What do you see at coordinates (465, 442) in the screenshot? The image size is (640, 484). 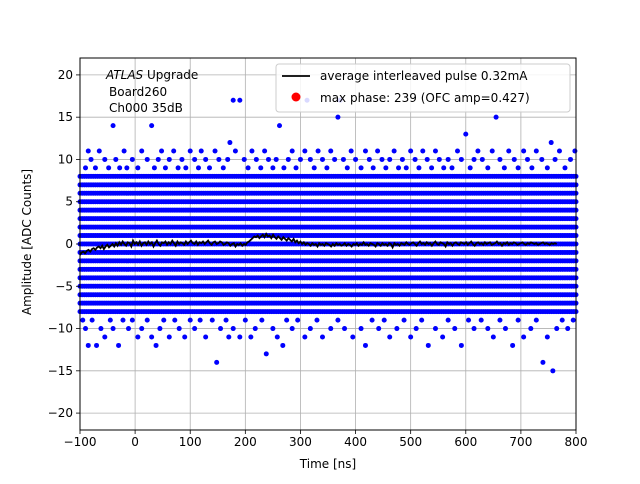 I see `x-tick-label: 600` at bounding box center [465, 442].